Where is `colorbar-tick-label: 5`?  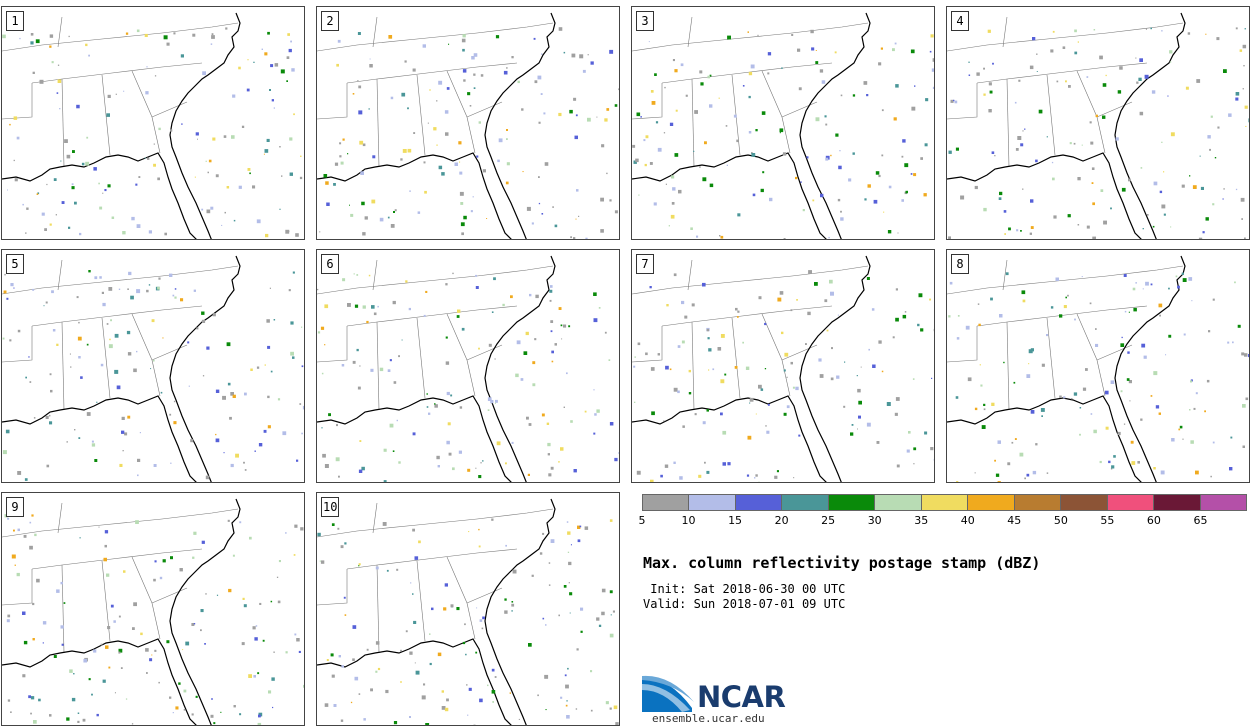 colorbar-tick-label: 5 is located at coordinates (642, 520).